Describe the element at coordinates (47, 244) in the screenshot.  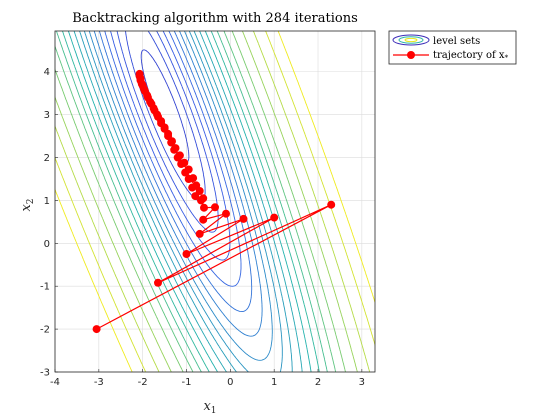
I see `y-tick-label: 0` at that location.